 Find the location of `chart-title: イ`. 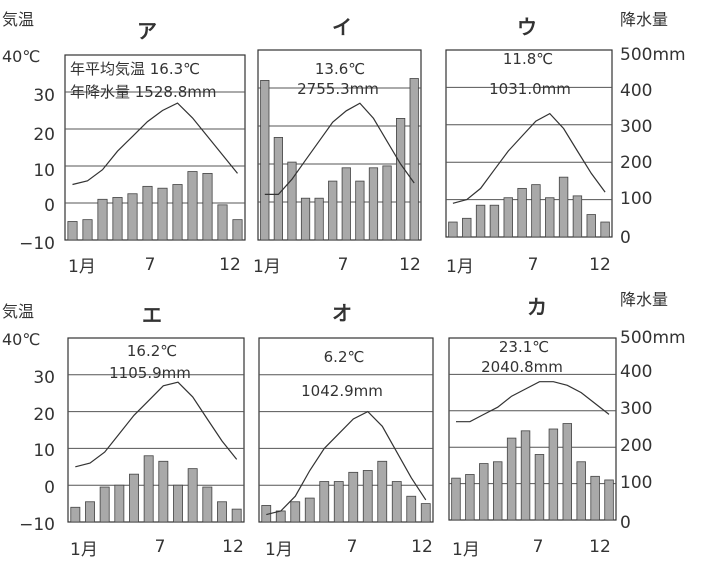

chart-title: イ is located at coordinates (342, 27).